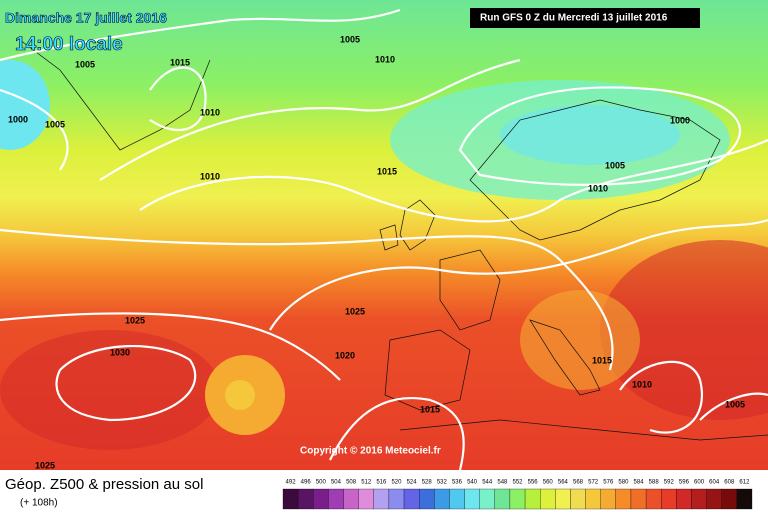 The width and height of the screenshot is (768, 512). I want to click on scale-label: 500, so click(321, 483).